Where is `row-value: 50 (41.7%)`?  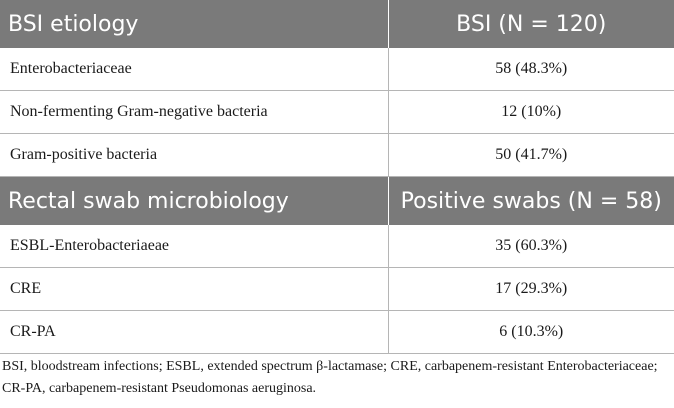 row-value: 50 (41.7%) is located at coordinates (531, 155).